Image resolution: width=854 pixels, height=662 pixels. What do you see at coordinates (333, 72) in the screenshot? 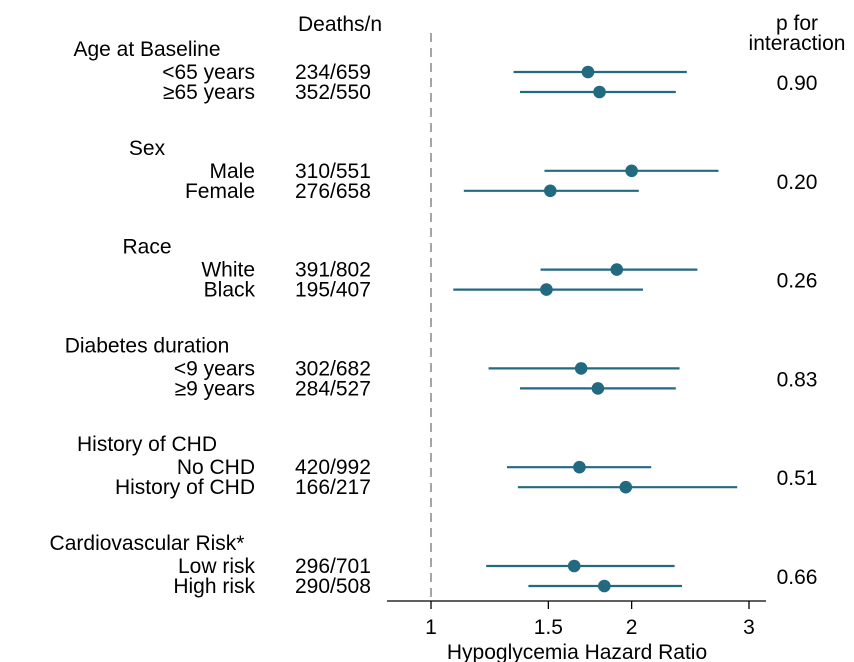
I see `deaths-n-value: 234/659` at bounding box center [333, 72].